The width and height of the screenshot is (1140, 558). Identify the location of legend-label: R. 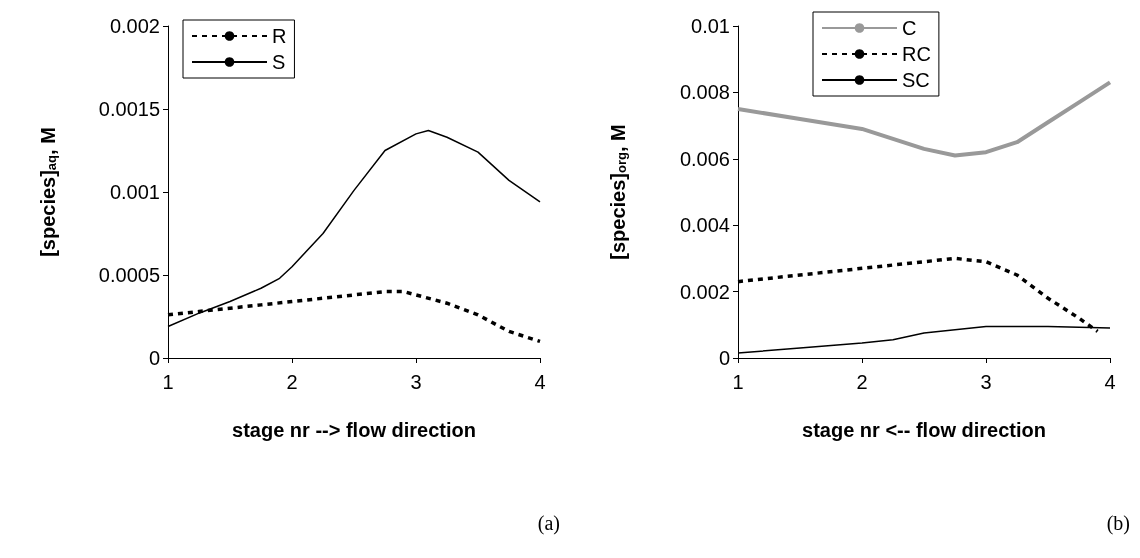
(279, 36).